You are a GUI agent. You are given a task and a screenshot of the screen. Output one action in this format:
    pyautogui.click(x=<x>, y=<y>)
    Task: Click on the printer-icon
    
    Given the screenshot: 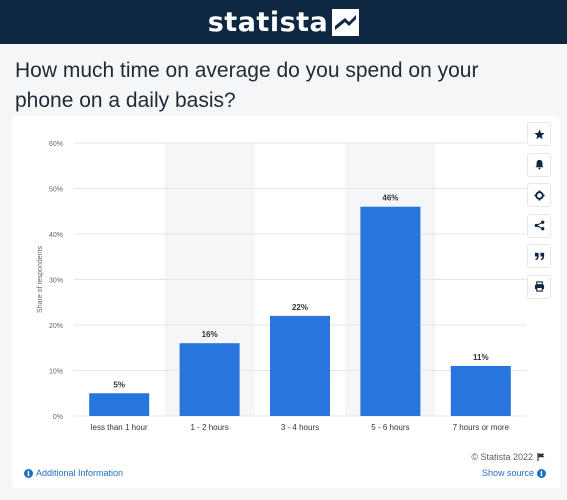 What is the action you would take?
    pyautogui.click(x=539, y=287)
    